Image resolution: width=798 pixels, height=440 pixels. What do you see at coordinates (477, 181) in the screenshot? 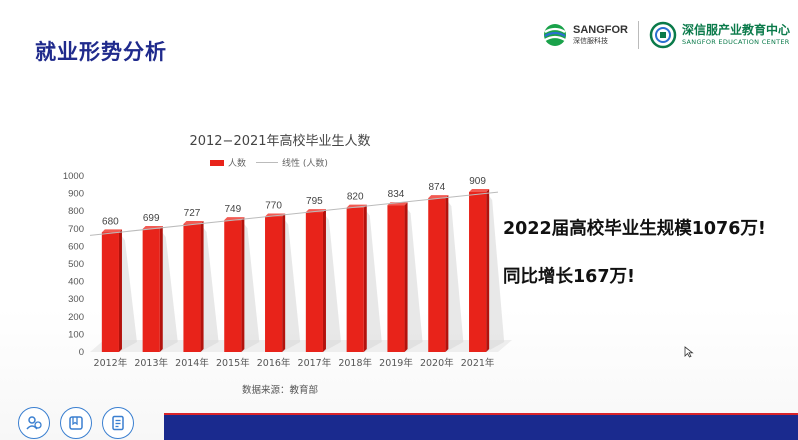
I see `data-label: 909` at bounding box center [477, 181].